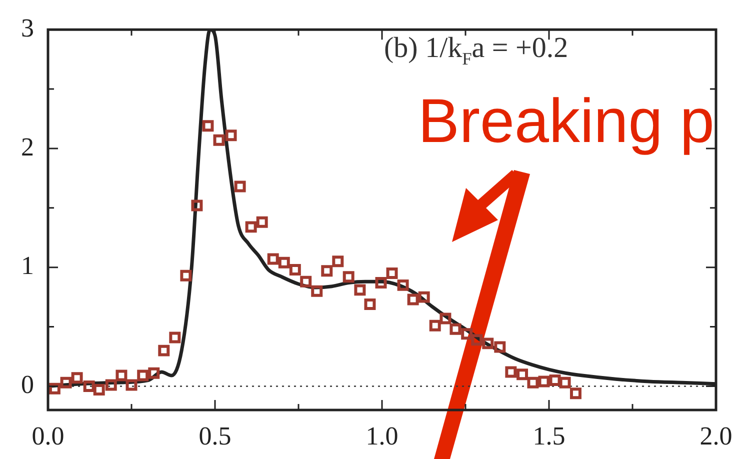 The width and height of the screenshot is (746, 459). What do you see at coordinates (48, 435) in the screenshot?
I see `x-tick-label: 0.0` at bounding box center [48, 435].